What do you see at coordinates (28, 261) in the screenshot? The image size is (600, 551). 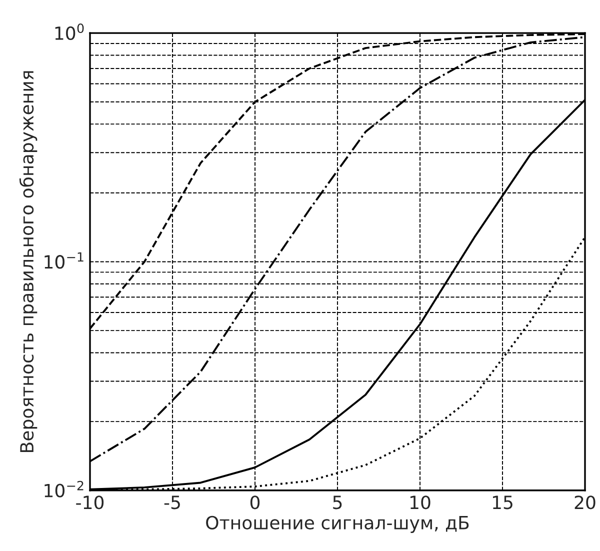 I see `y-axis-title: Вероятность правильного обнаружения` at bounding box center [28, 261].